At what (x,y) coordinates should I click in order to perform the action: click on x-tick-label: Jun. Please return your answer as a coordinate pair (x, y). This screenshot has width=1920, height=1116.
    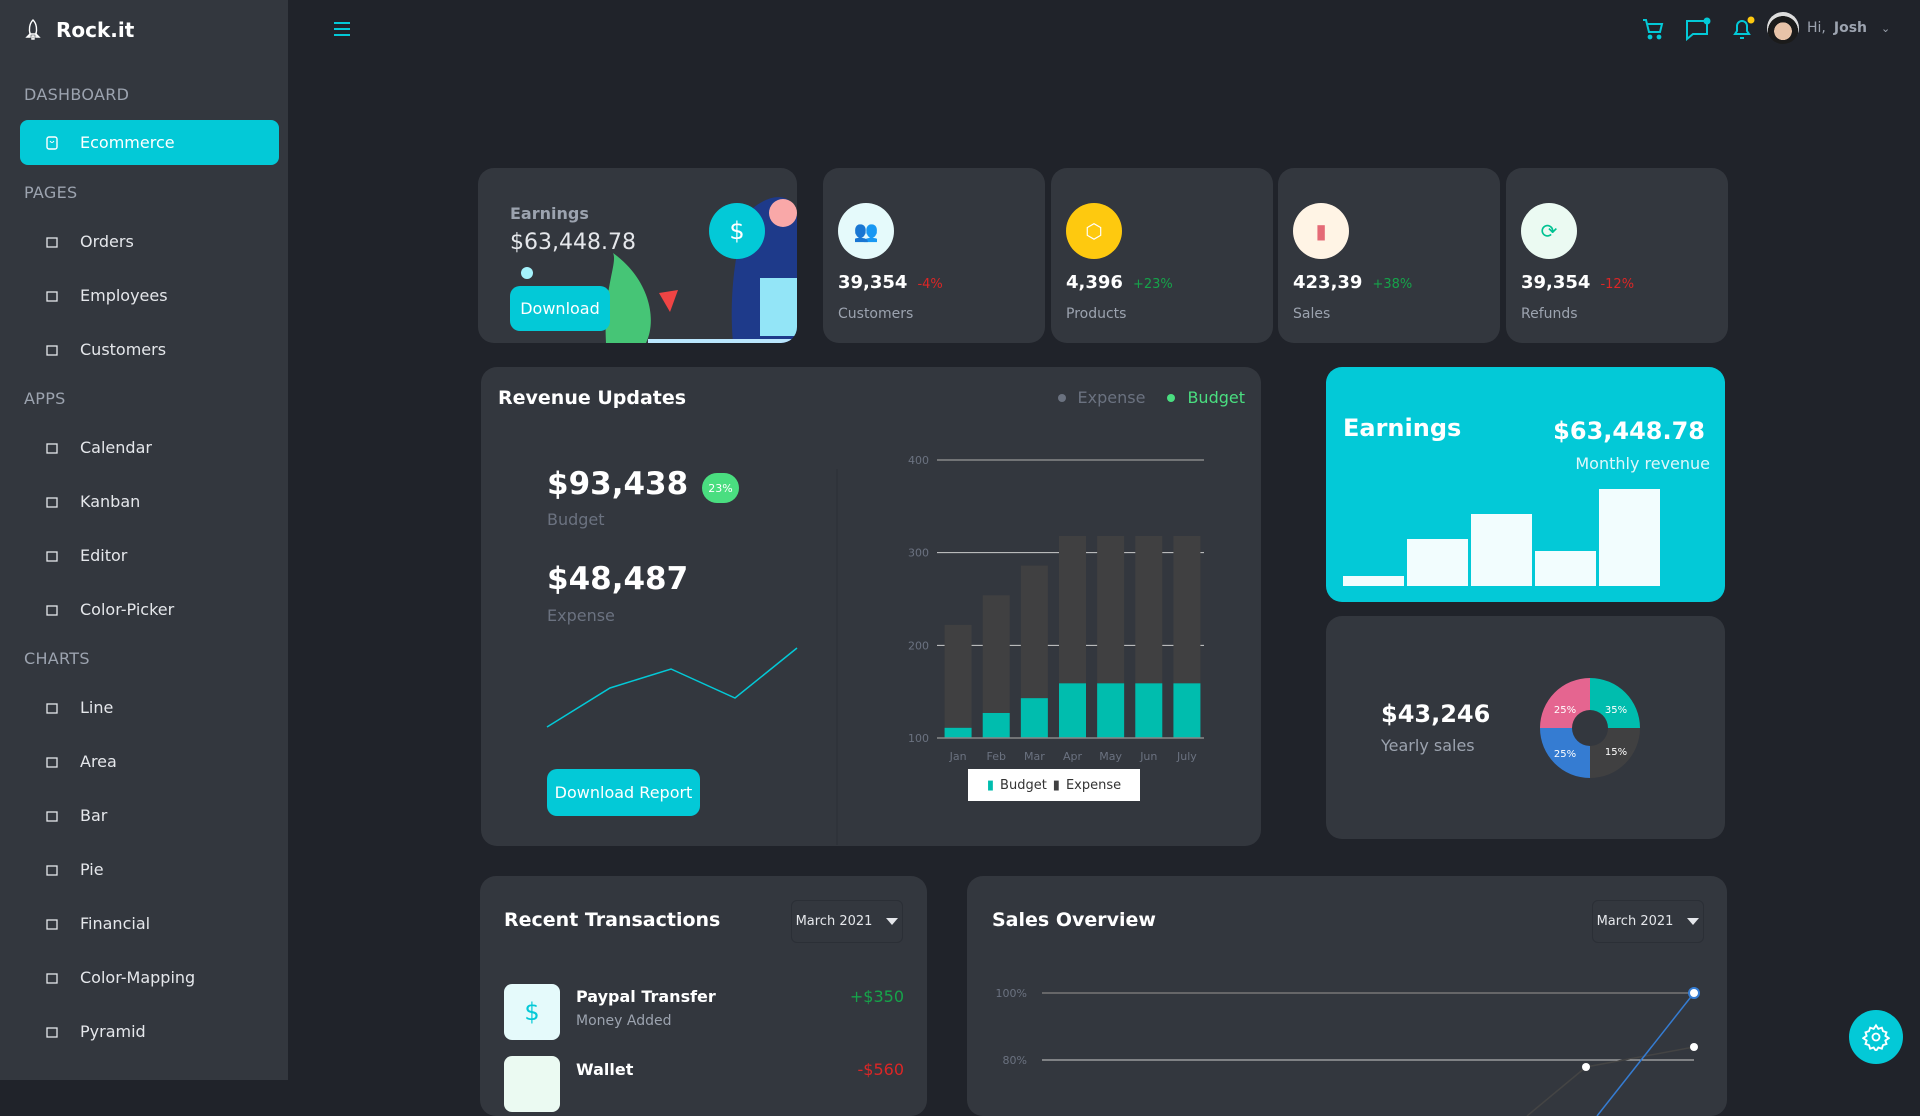
    Looking at the image, I should click on (1148, 756).